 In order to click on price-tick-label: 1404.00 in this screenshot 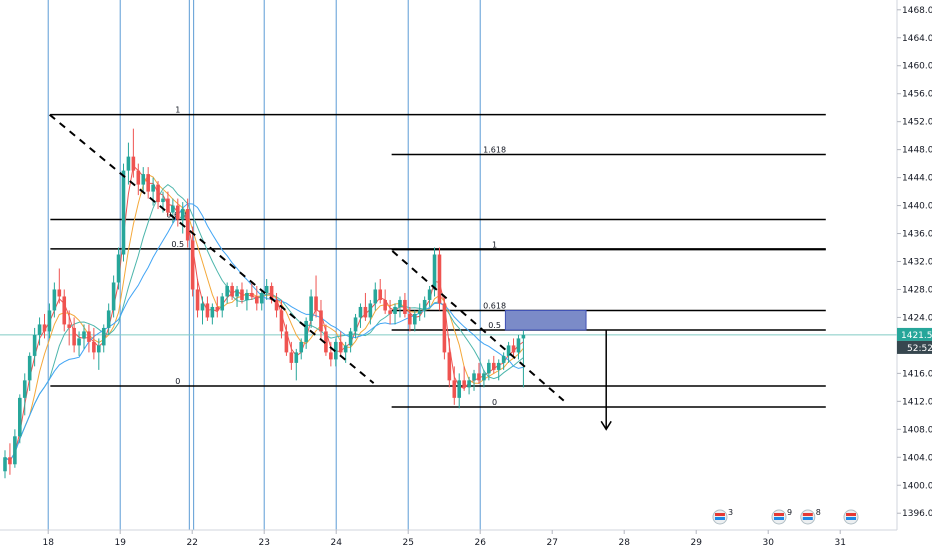, I will do `click(917, 458)`.